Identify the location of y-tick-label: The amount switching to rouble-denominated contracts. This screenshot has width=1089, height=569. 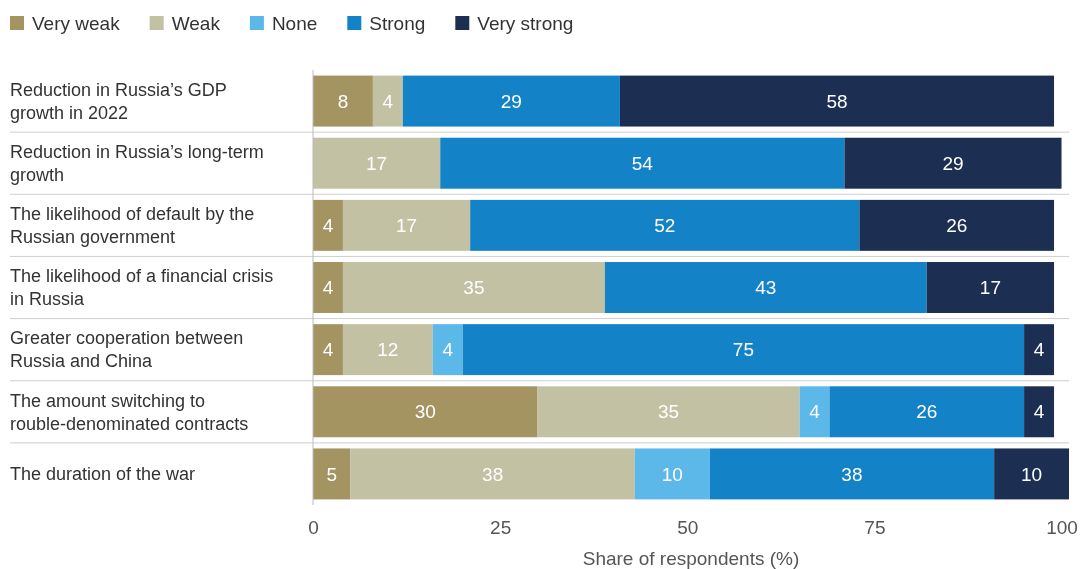
(129, 412).